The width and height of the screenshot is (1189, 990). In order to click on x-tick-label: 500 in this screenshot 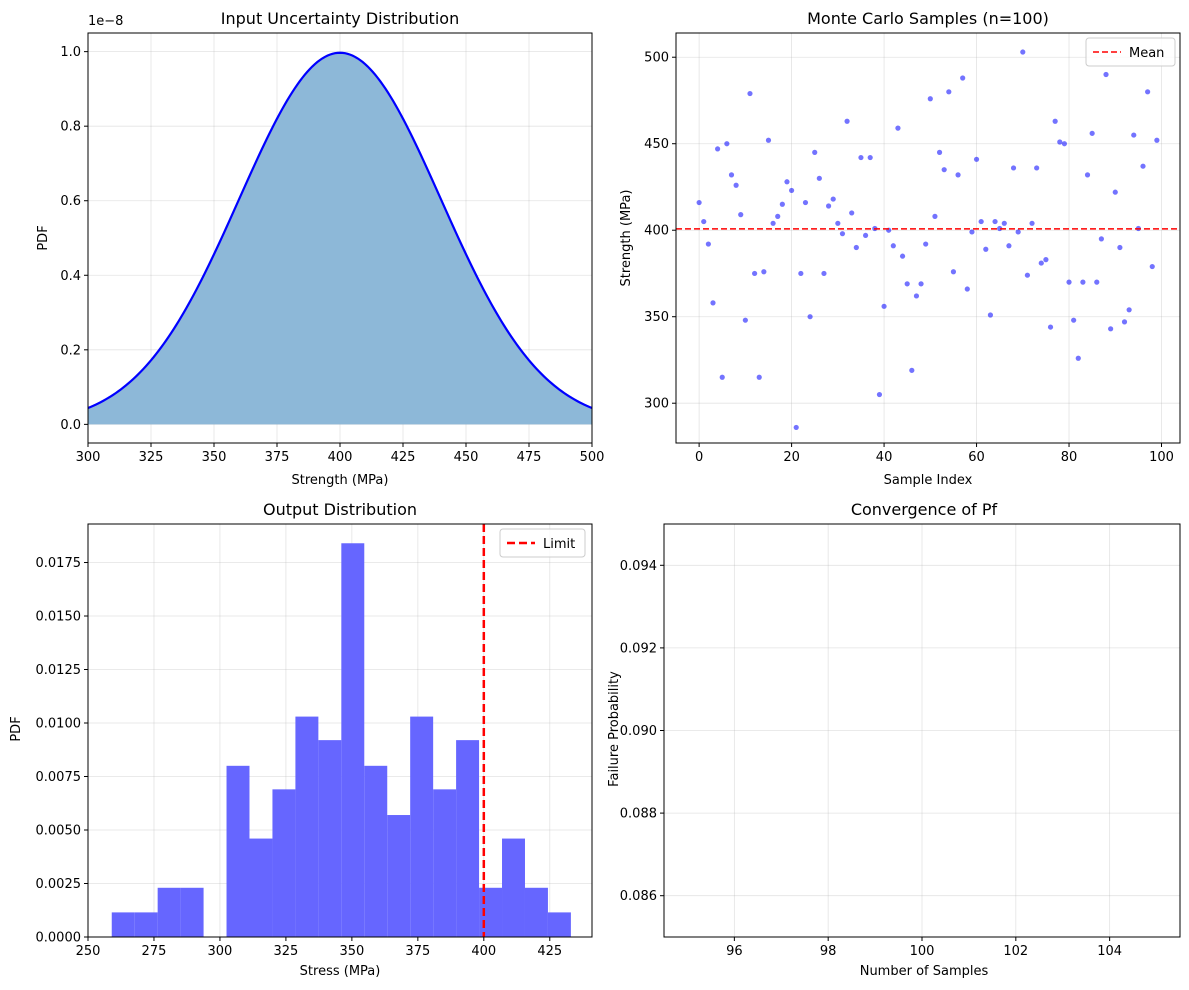, I will do `click(592, 457)`.